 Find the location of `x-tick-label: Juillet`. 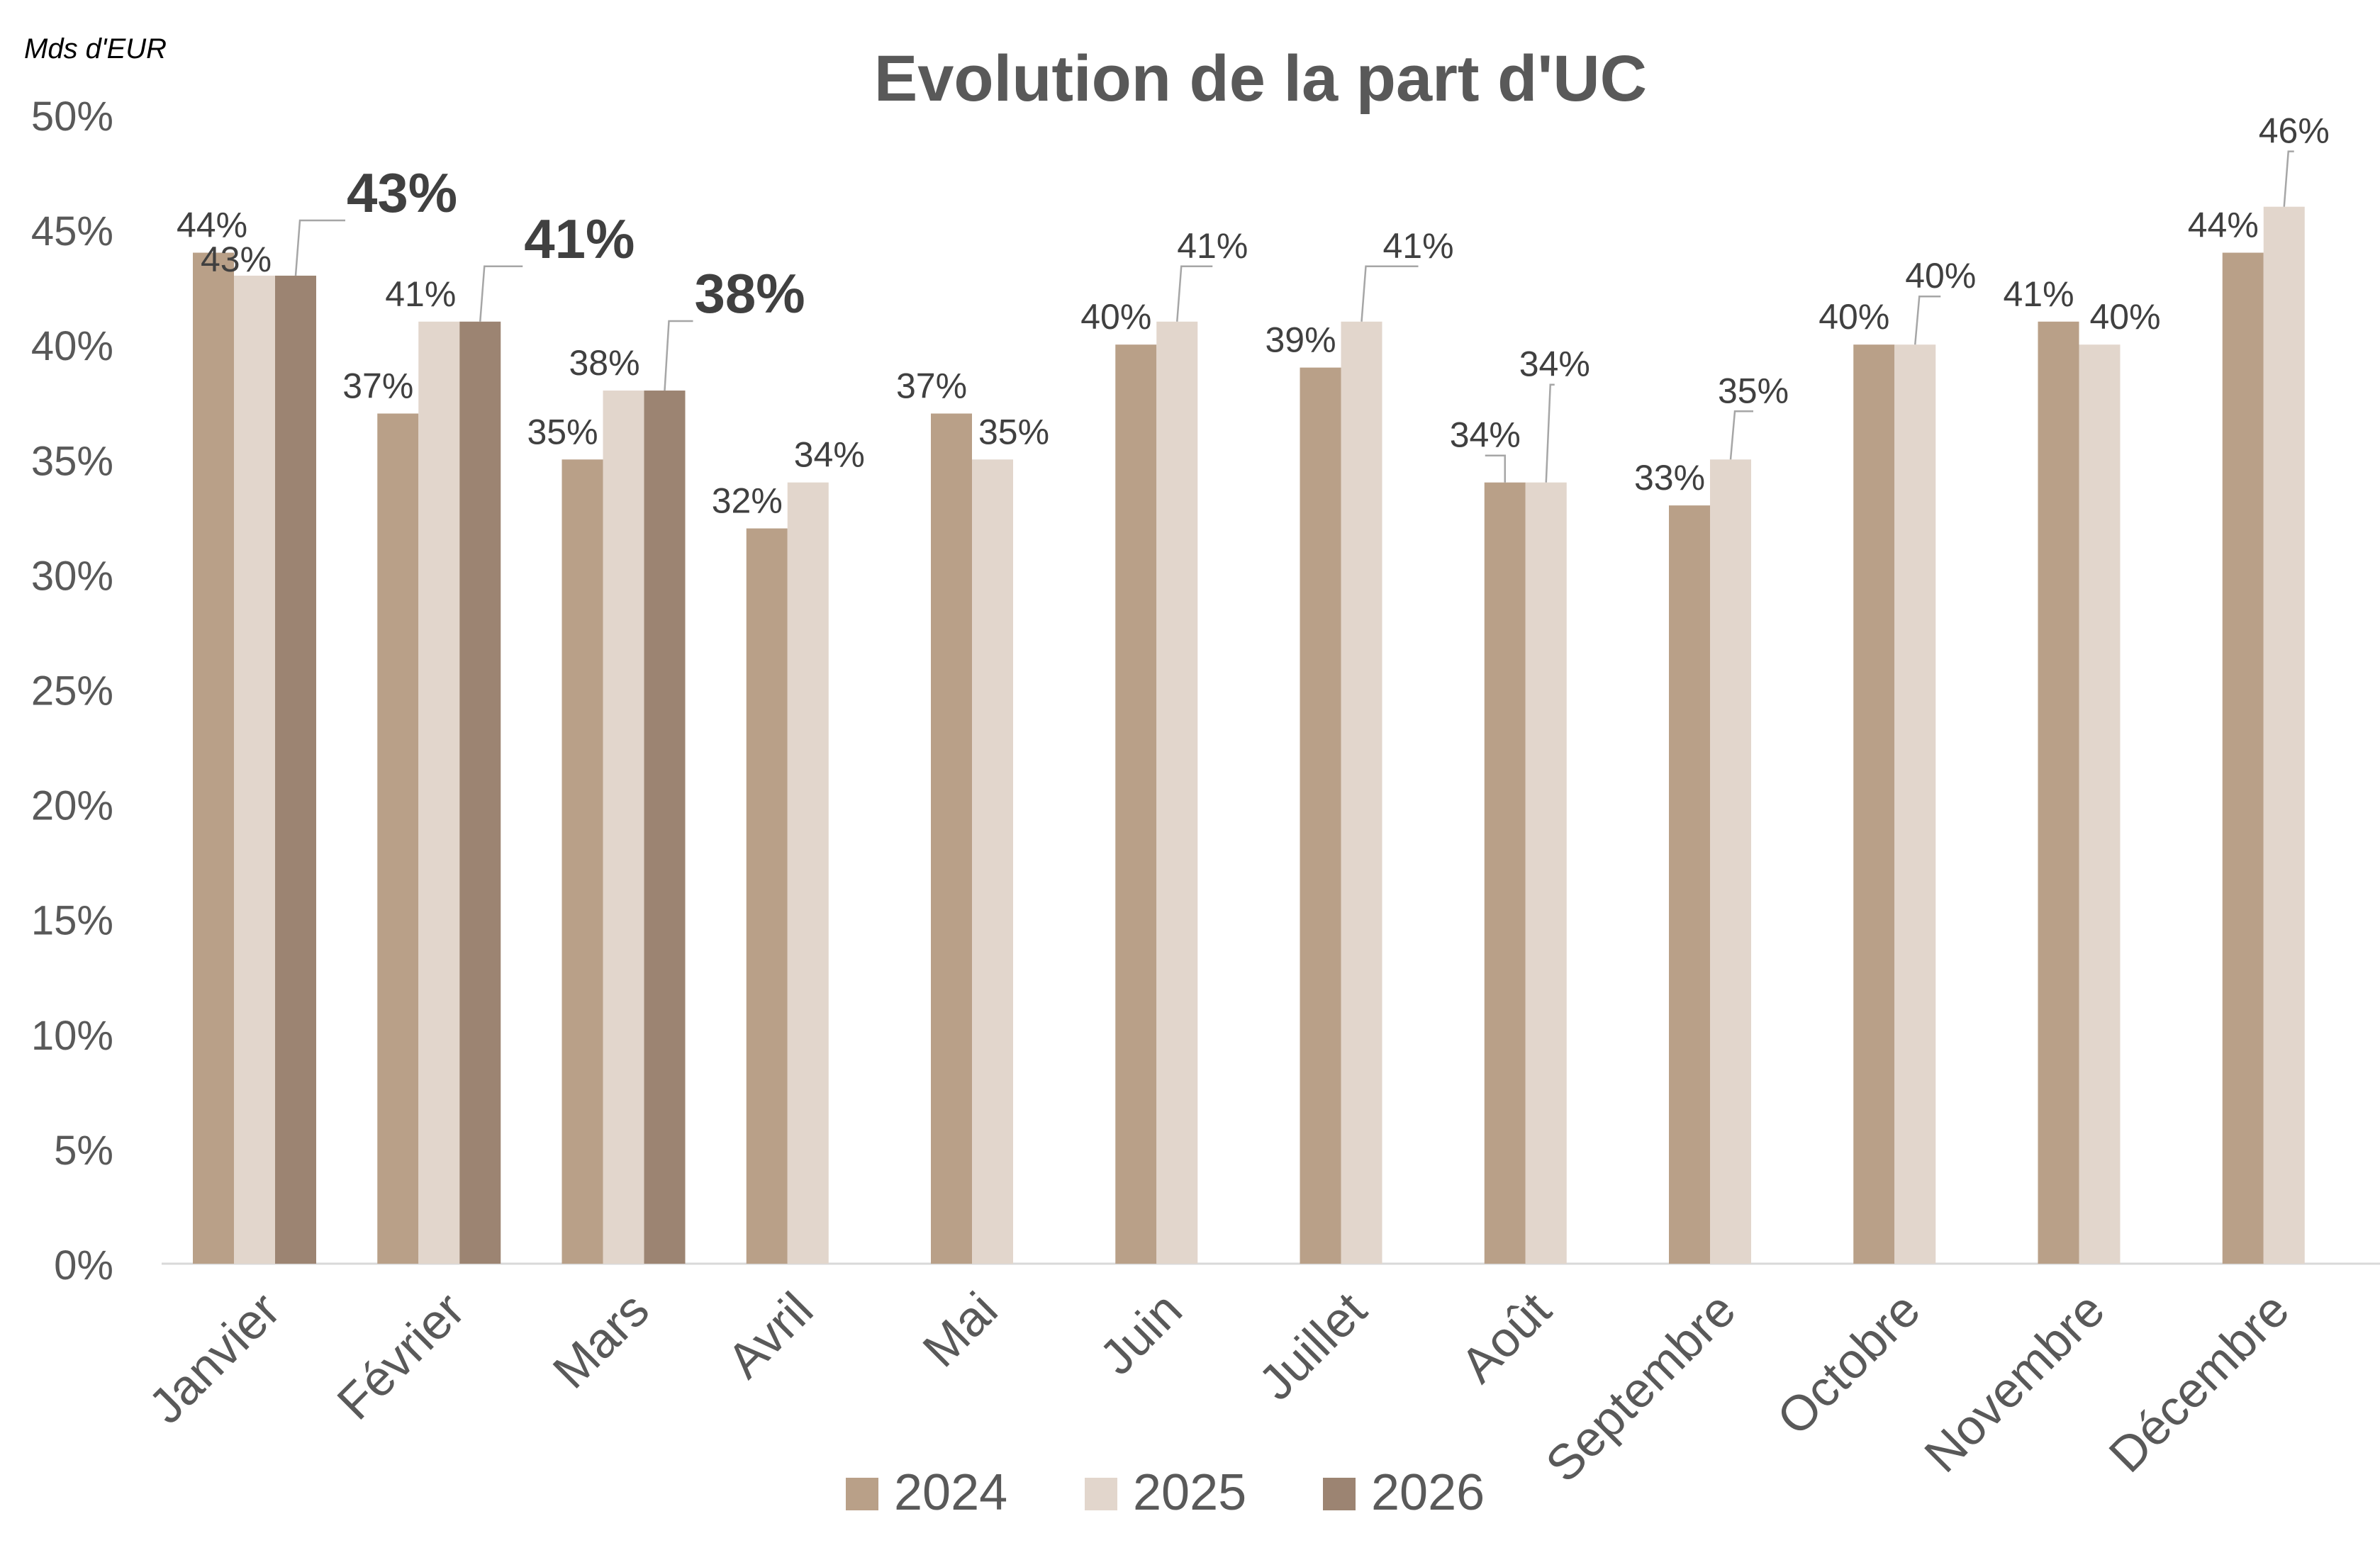

x-tick-label: Juillet is located at coordinates (1312, 1345).